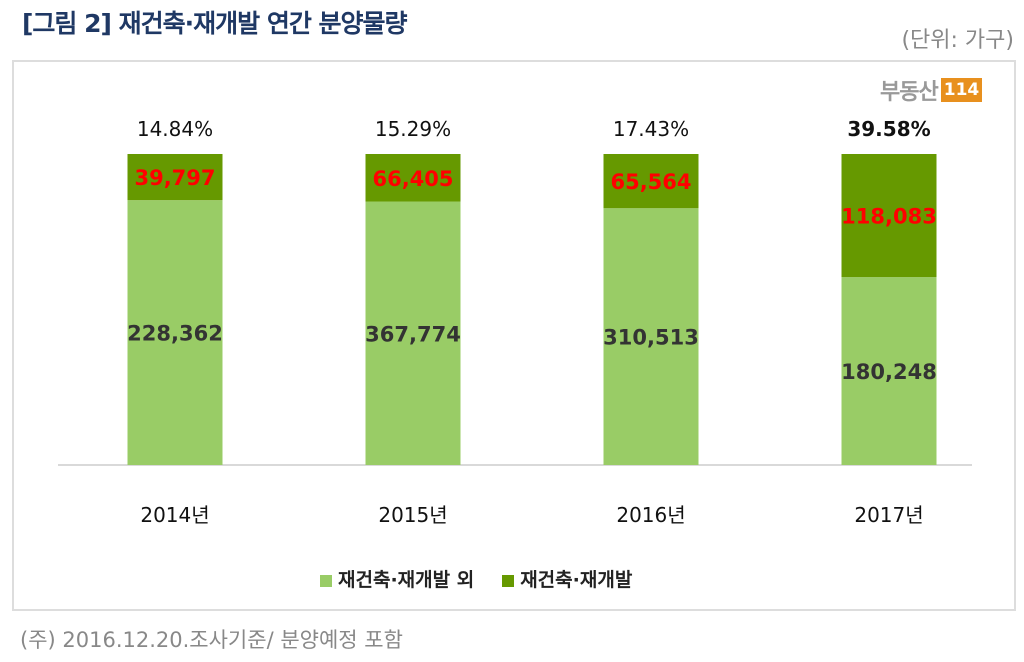 The image size is (1024, 662). I want to click on data-label-other: 310,513, so click(651, 338).